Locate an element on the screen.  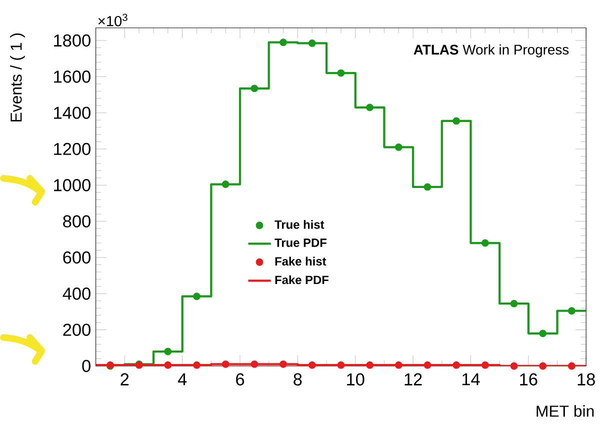
x-tick-label: 10 is located at coordinates (355, 379).